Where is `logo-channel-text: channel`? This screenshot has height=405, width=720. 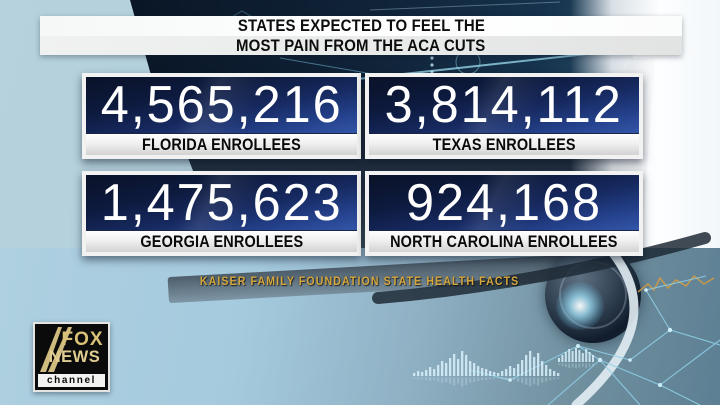 logo-channel-text: channel is located at coordinates (71, 380).